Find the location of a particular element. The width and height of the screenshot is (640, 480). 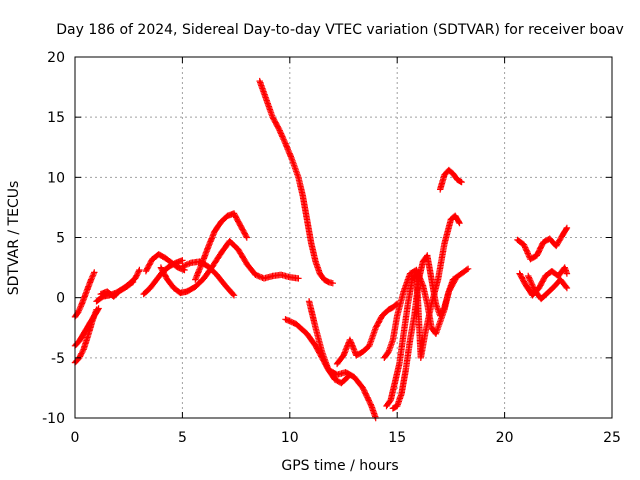

x-axis-label: GPS time / hours is located at coordinates (339, 466).